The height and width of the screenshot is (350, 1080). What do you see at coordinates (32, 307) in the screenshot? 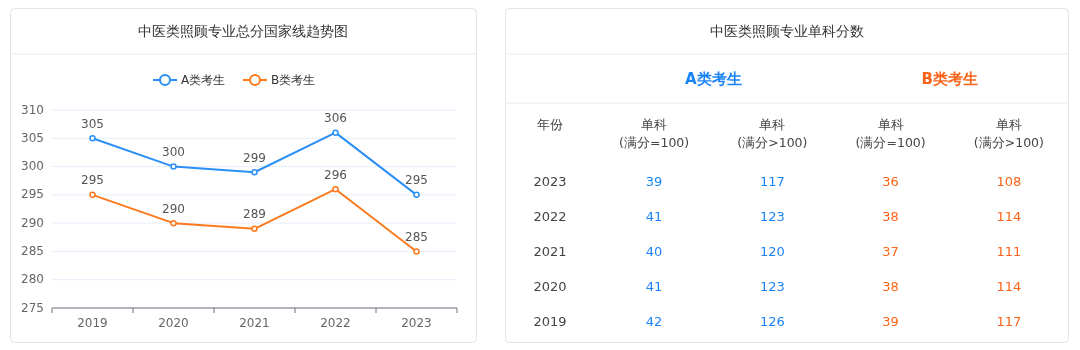
I see `y-tick-label: 275` at bounding box center [32, 307].